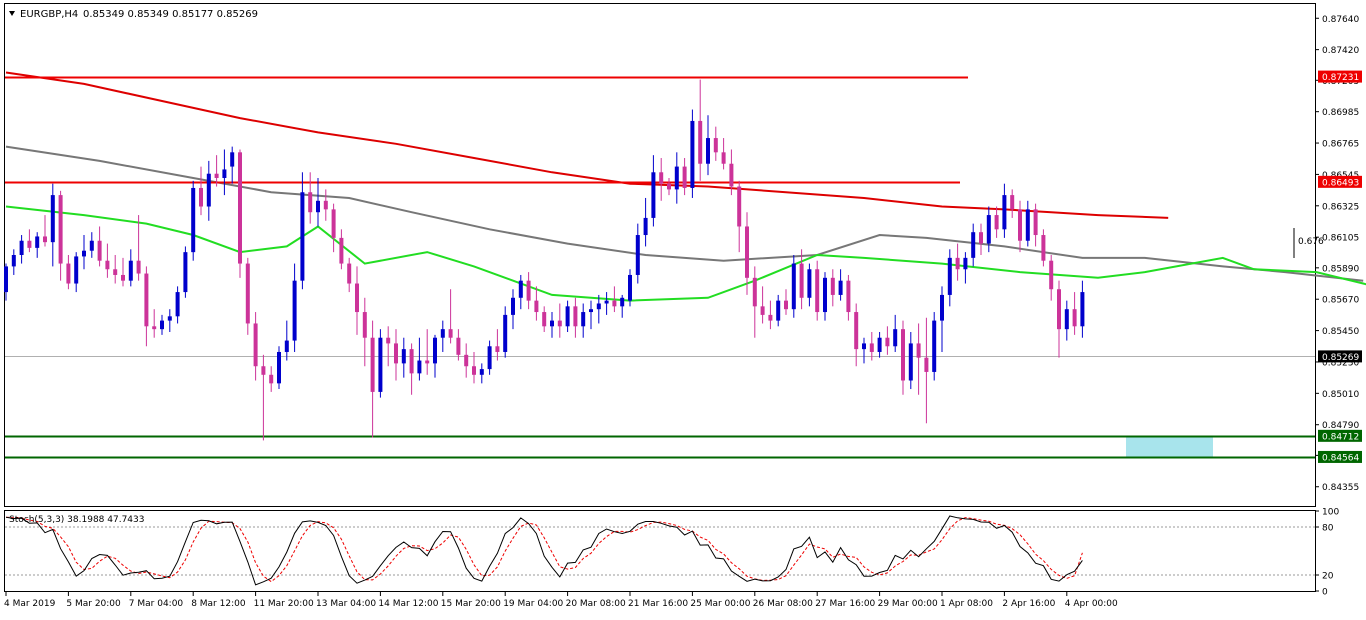 Image resolution: width=1366 pixels, height=620 pixels. I want to click on triangle-down-icon, so click(12, 13).